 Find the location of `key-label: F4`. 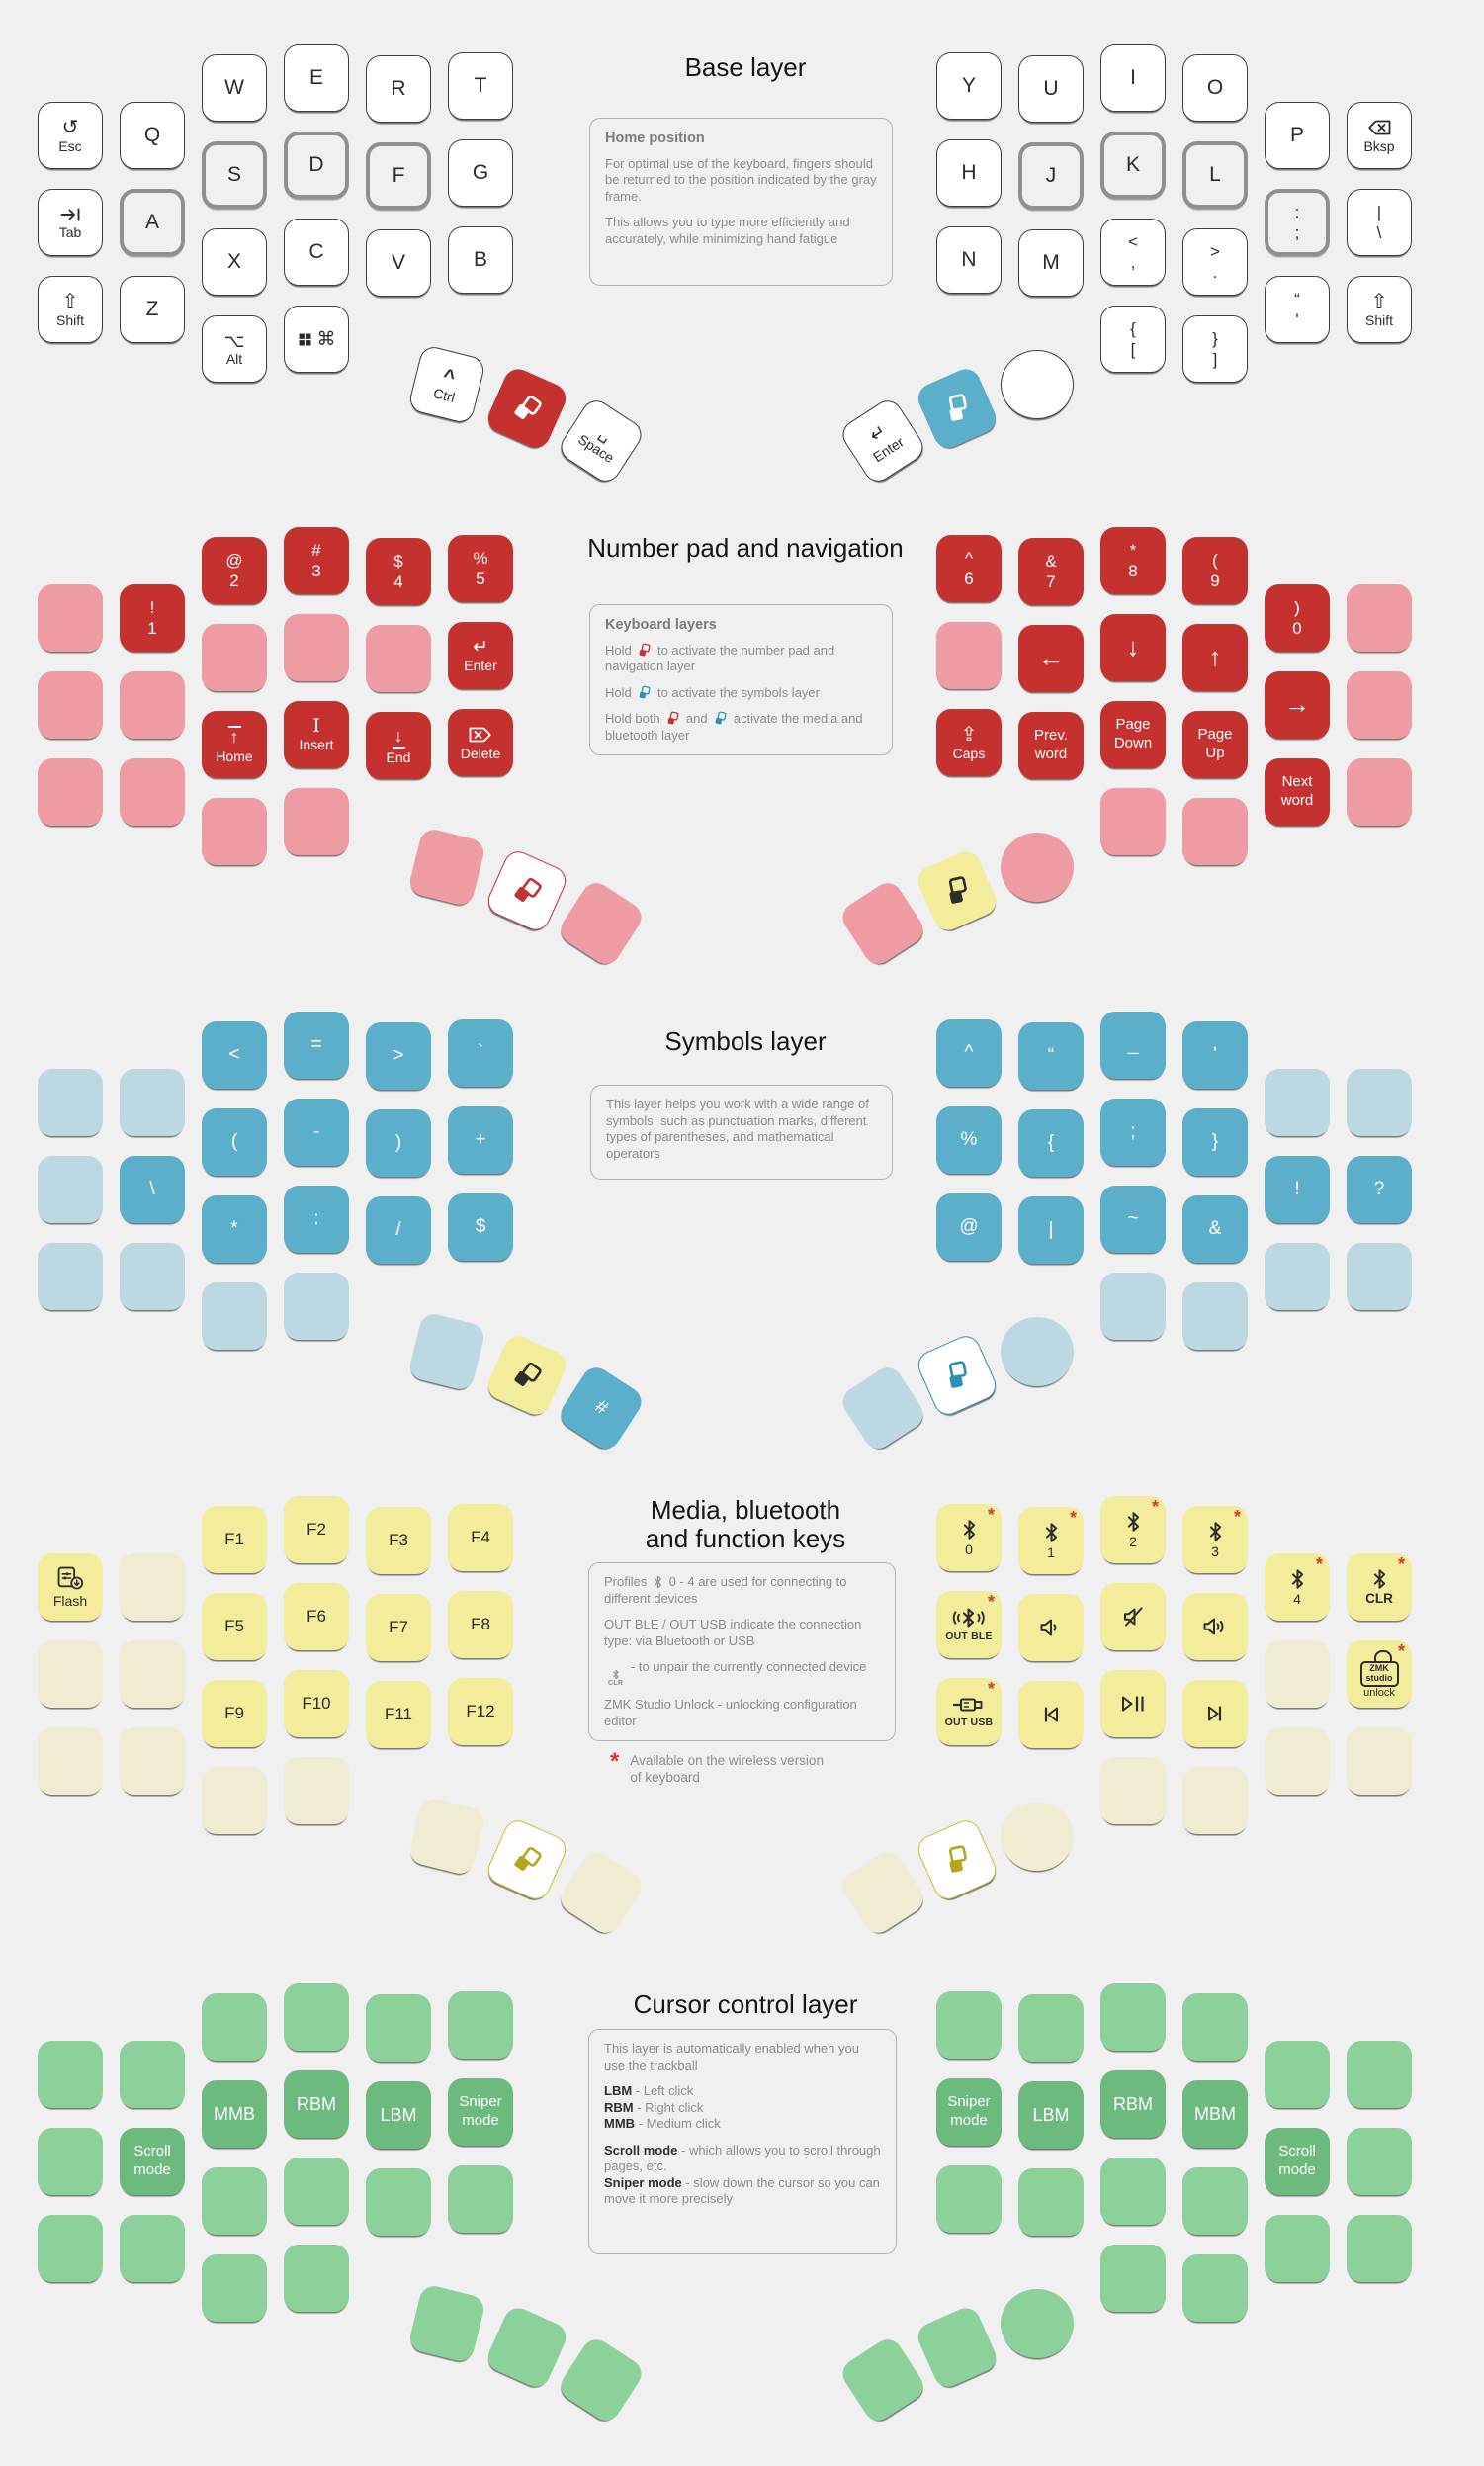

key-label: F4 is located at coordinates (480, 1537).